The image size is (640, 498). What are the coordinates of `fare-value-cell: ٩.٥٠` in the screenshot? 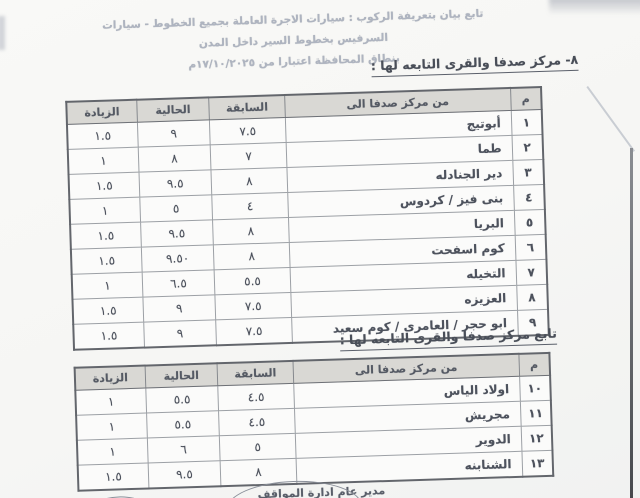 It's located at (178, 258).